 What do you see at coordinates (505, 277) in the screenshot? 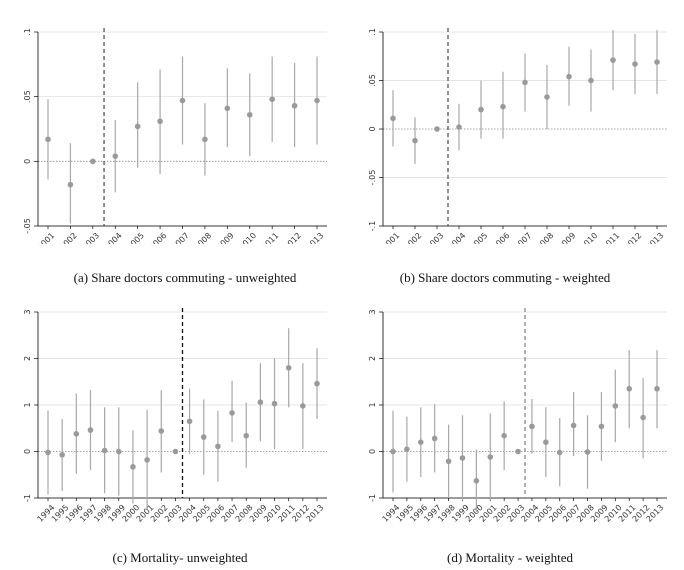
I see `chart-caption-b: (b) Share doctors commuting - weighted` at bounding box center [505, 277].